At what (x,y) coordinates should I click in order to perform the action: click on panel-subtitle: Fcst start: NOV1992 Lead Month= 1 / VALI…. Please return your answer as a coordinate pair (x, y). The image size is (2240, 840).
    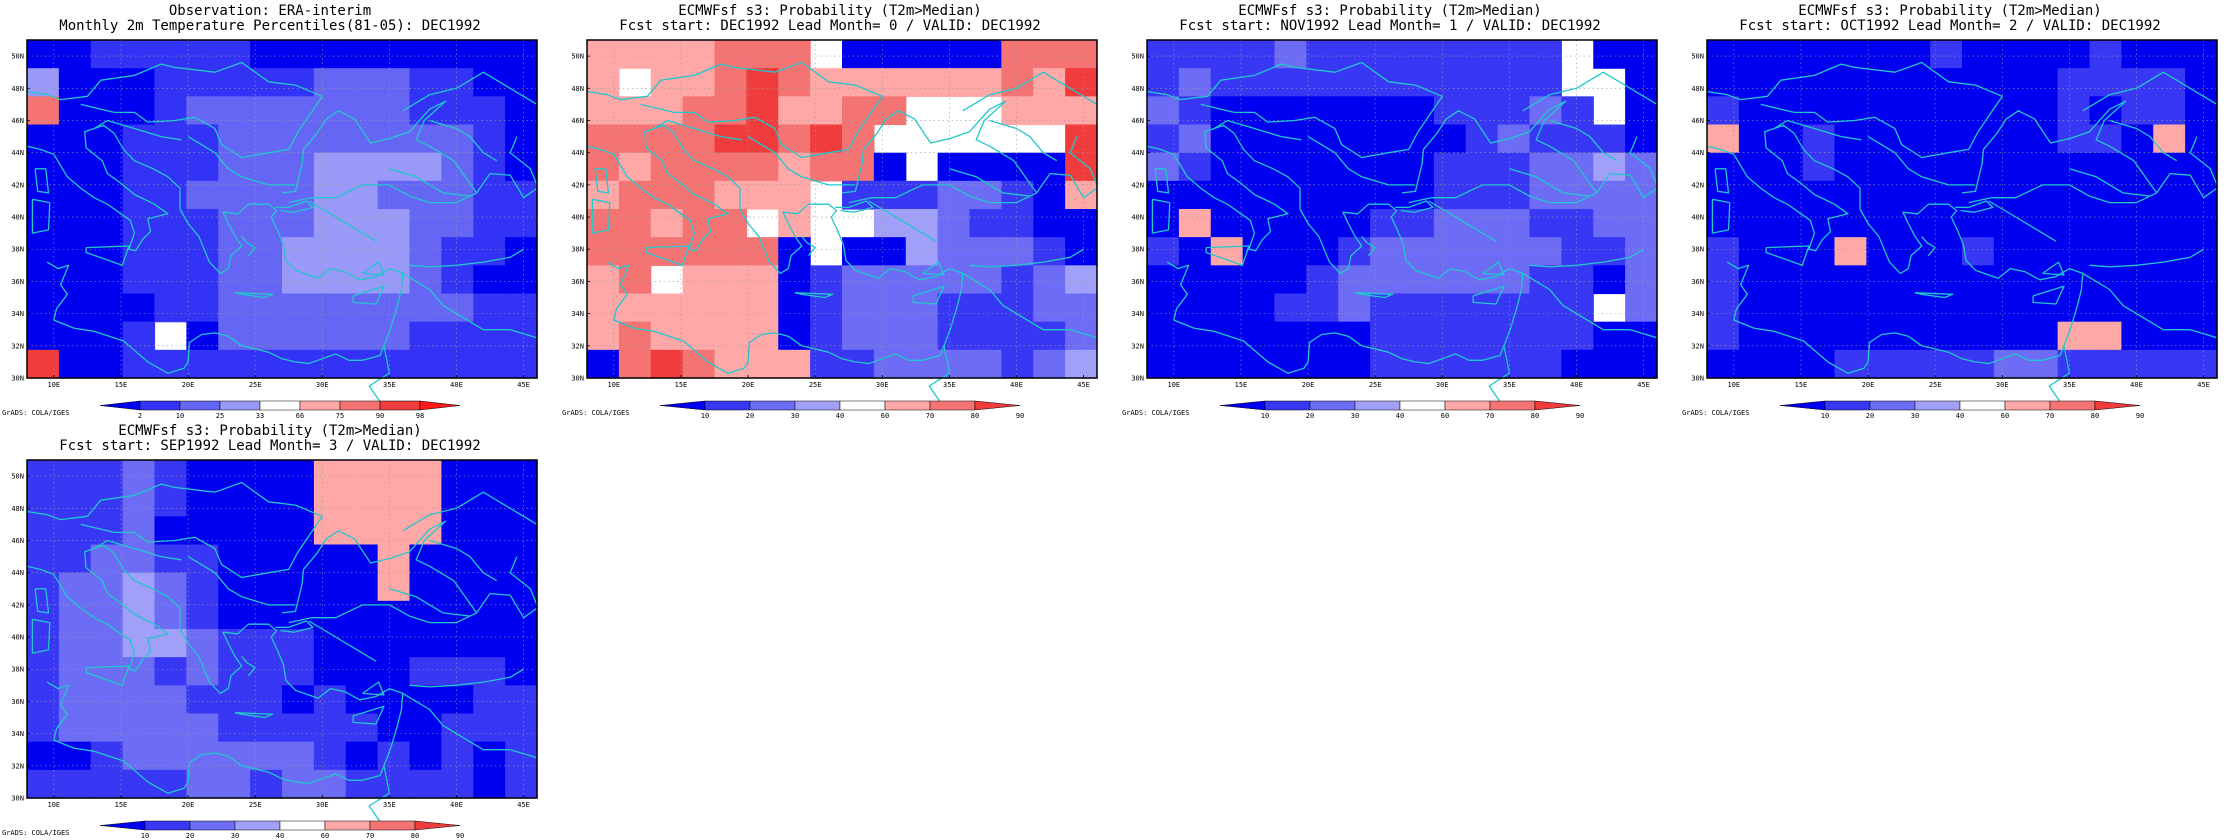
    Looking at the image, I should click on (1390, 26).